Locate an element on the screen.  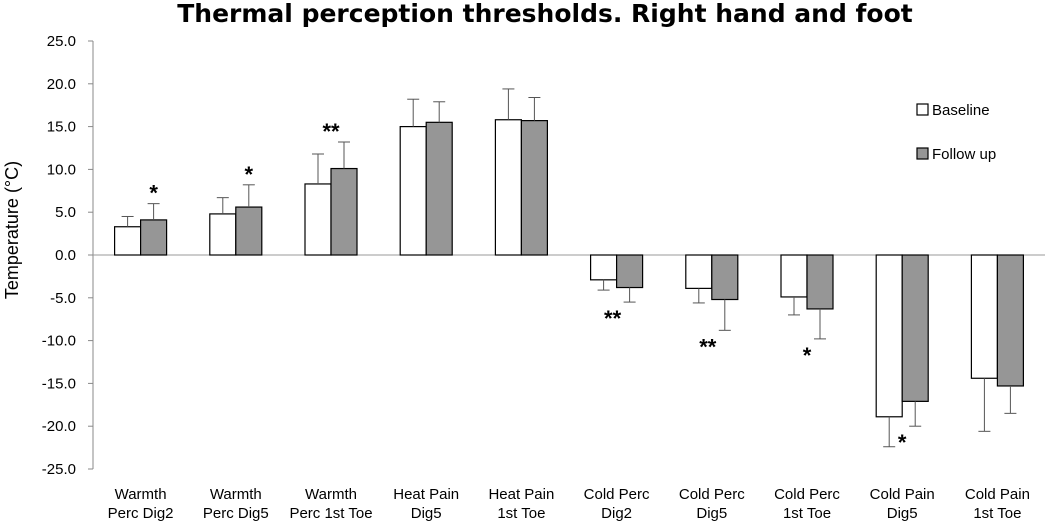
y-axis-label: Temperature (°C) is located at coordinates (12, 230).